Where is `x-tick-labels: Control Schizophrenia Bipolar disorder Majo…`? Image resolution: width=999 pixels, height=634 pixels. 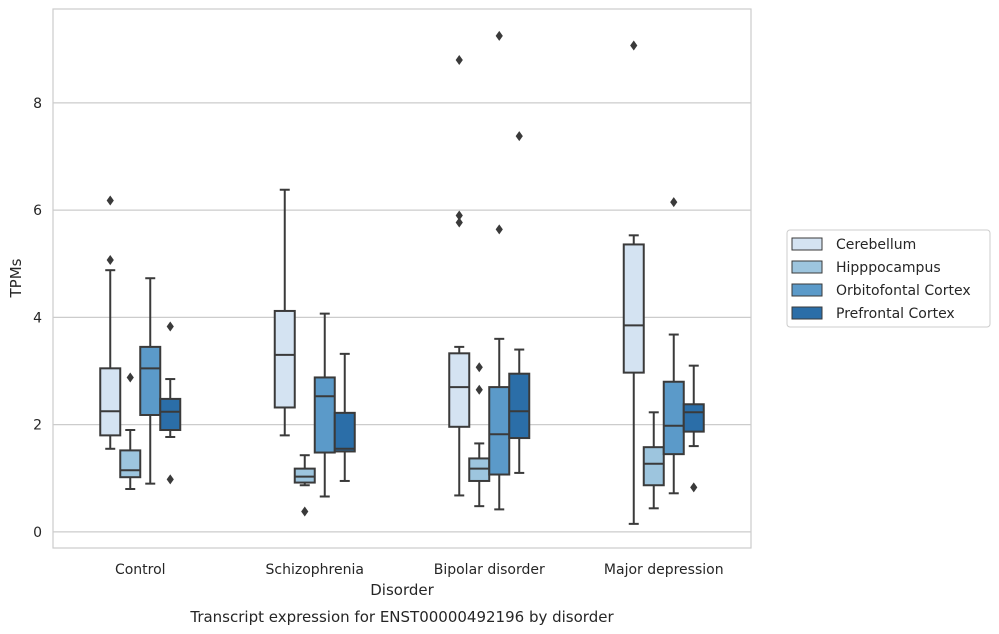 x-tick-labels: Control Schizophrenia Bipolar disorder Majo… is located at coordinates (419, 570).